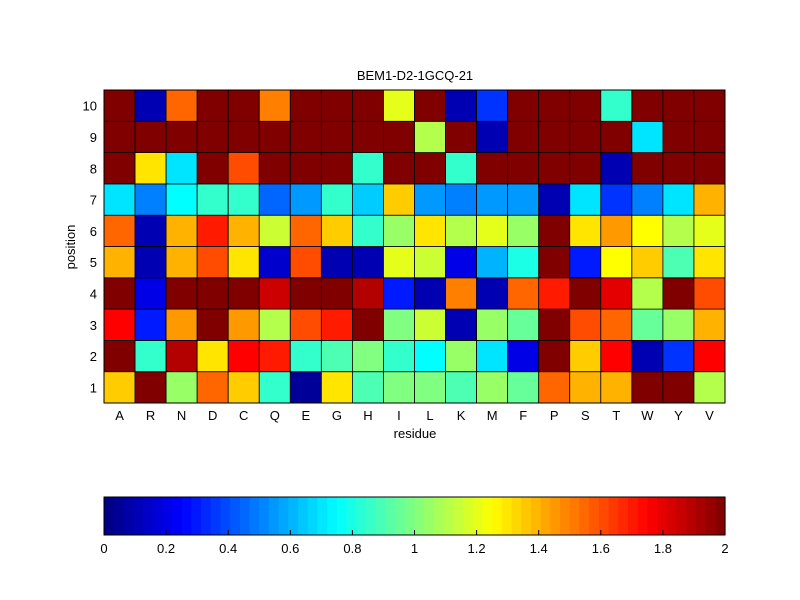 The height and width of the screenshot is (600, 800). Describe the element at coordinates (93, 200) in the screenshot. I see `y-tick-label: 7` at that location.